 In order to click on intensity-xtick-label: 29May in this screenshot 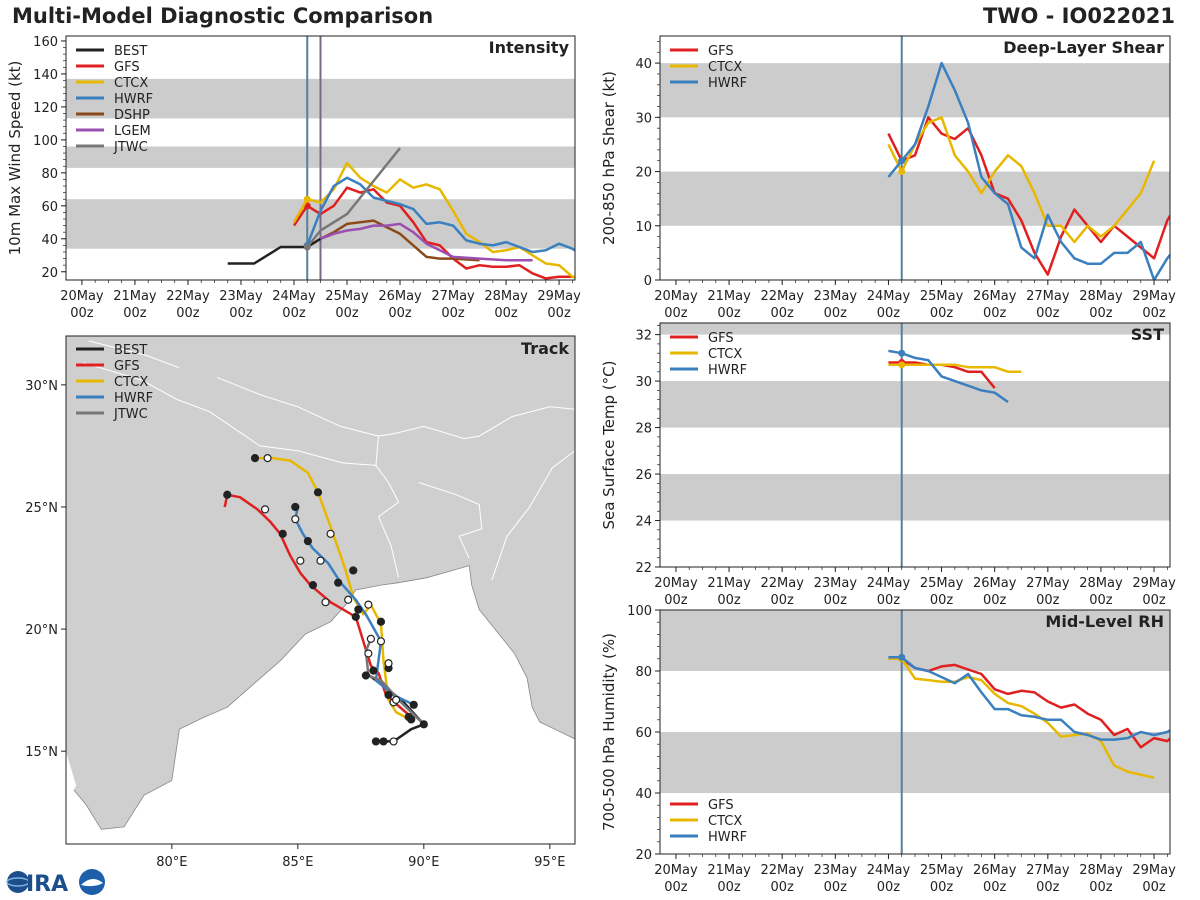, I will do `click(559, 296)`.